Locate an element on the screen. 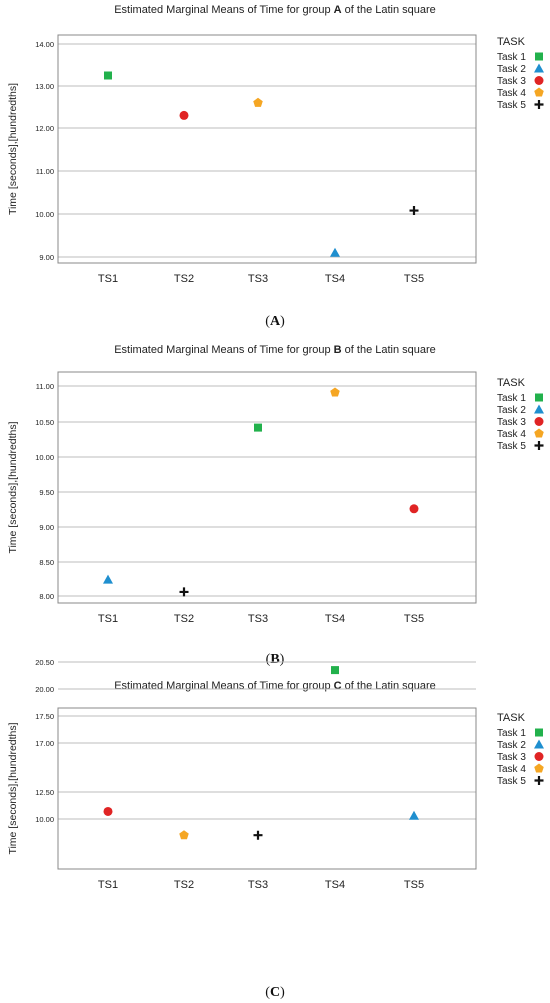  y-tick-label: 10.50 is located at coordinates (44, 422).